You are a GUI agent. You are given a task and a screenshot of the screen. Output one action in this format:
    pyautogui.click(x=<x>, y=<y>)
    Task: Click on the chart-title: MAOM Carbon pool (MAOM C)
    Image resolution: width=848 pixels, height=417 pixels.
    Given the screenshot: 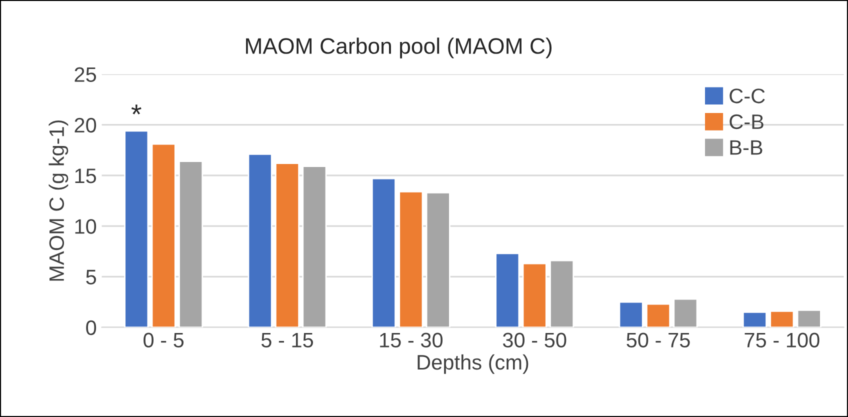 What is the action you would take?
    pyautogui.click(x=399, y=48)
    